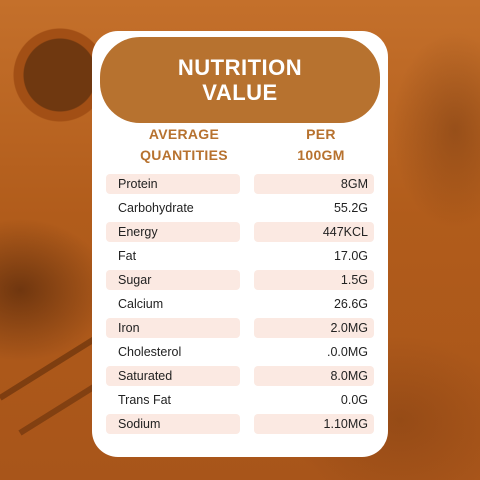  What do you see at coordinates (150, 352) in the screenshot?
I see `nutrient-name: Cholesterol` at bounding box center [150, 352].